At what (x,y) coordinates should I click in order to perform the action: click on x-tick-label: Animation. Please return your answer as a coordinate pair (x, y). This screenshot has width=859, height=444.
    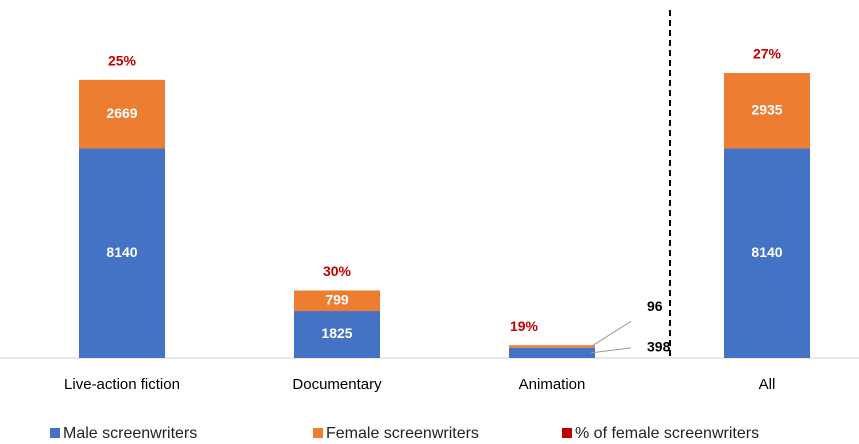
    Looking at the image, I should click on (552, 384).